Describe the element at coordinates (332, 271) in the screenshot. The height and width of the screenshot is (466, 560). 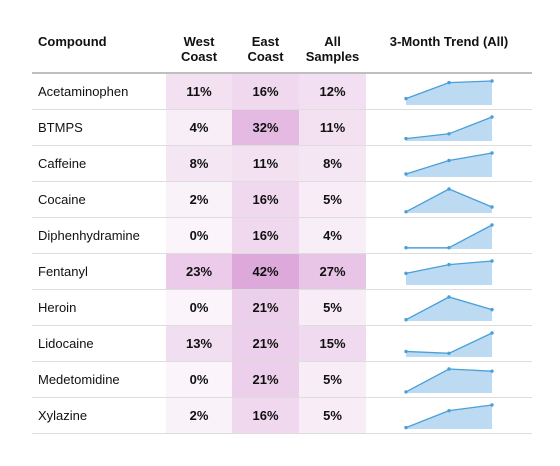
I see `value-cell-all: 27%` at that location.